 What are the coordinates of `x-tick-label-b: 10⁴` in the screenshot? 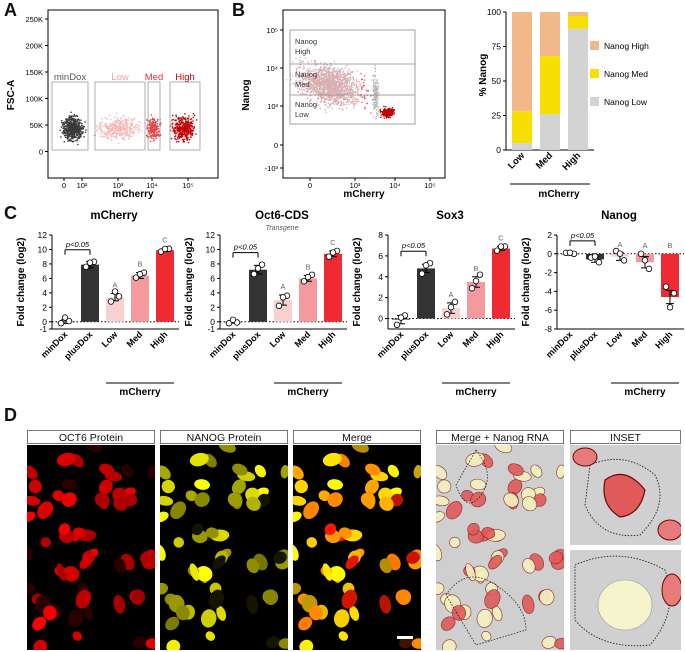 It's located at (395, 185).